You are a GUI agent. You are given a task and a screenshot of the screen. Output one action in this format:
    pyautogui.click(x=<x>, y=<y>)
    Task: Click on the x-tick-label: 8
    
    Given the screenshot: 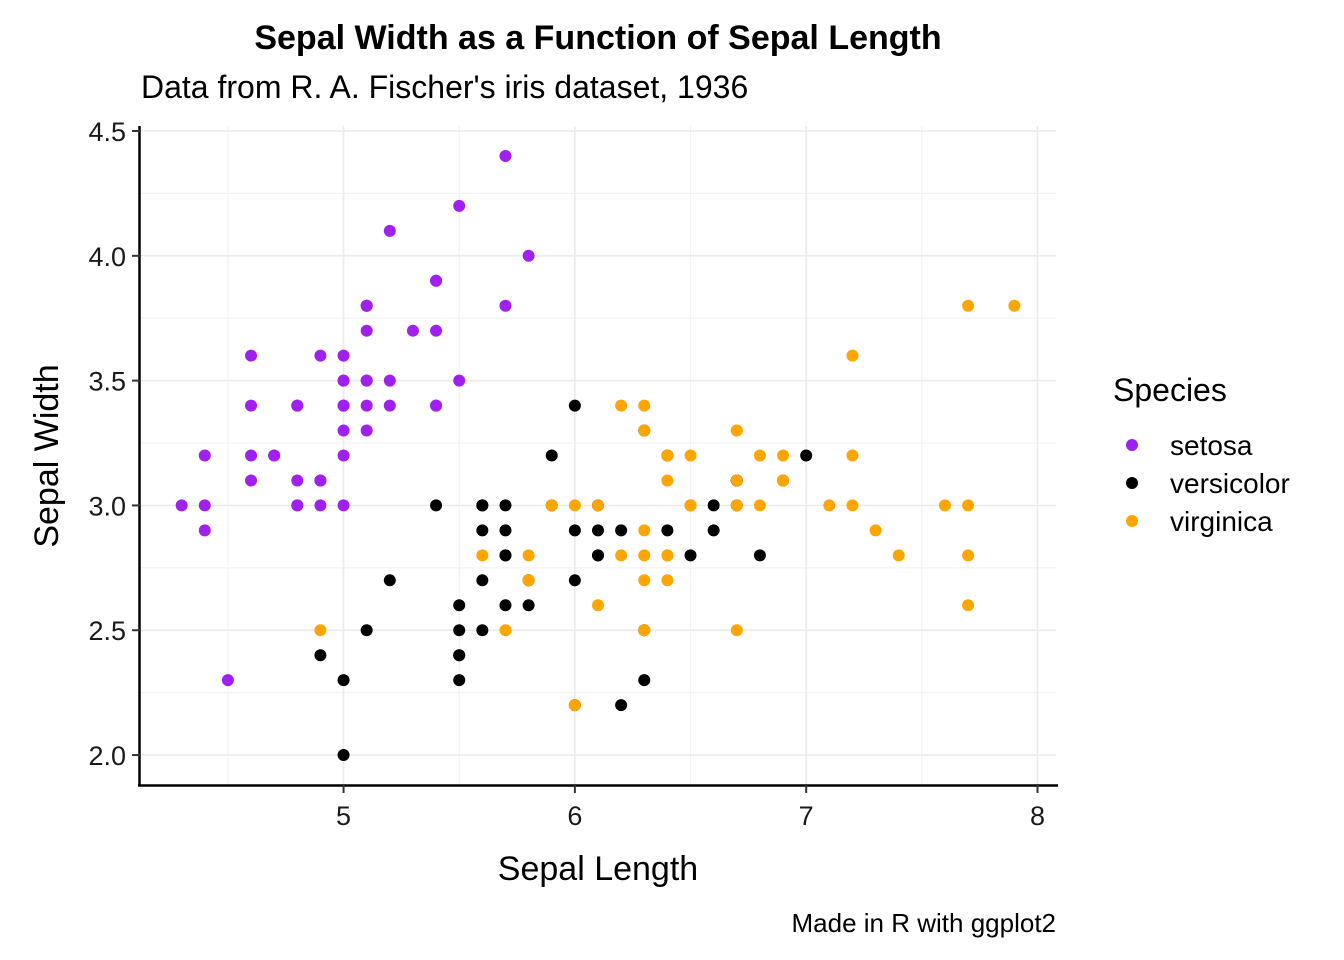 What is the action you would take?
    pyautogui.click(x=1037, y=816)
    